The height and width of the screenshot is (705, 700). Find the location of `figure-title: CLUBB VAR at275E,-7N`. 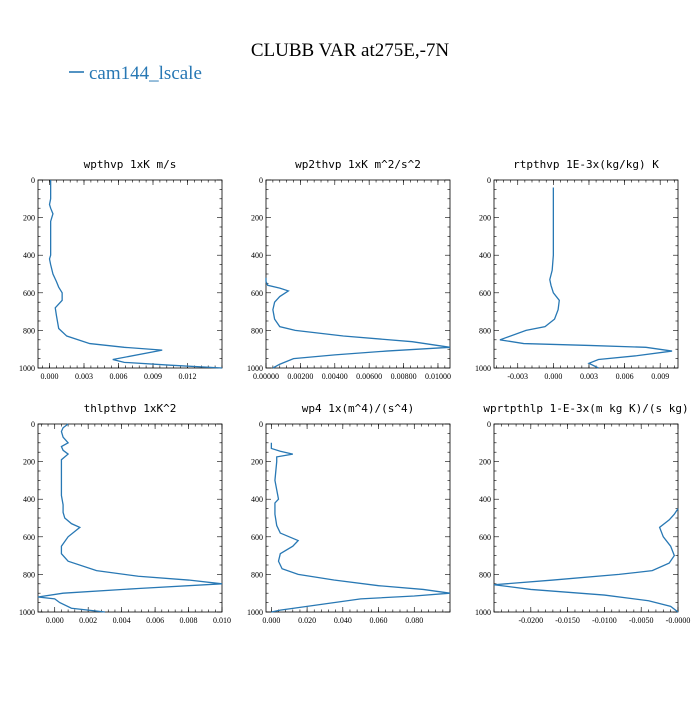

figure-title: CLUBB VAR at275E,-7N is located at coordinates (350, 50).